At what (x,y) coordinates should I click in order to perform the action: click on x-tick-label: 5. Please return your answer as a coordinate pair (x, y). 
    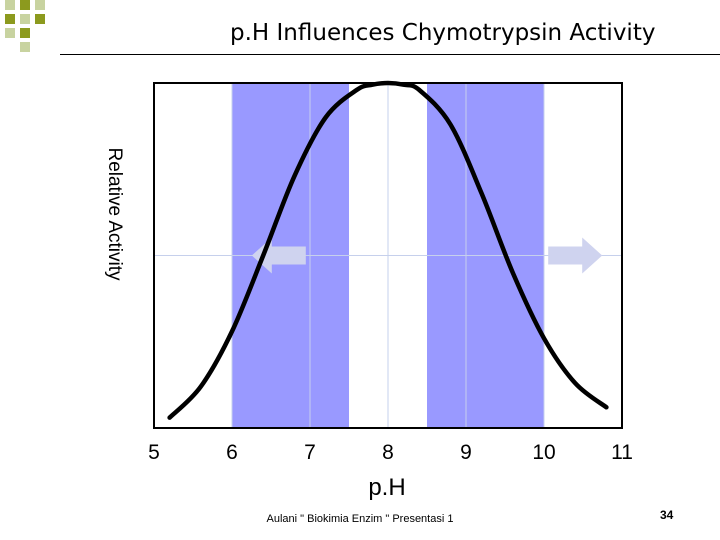
    Looking at the image, I should click on (154, 452).